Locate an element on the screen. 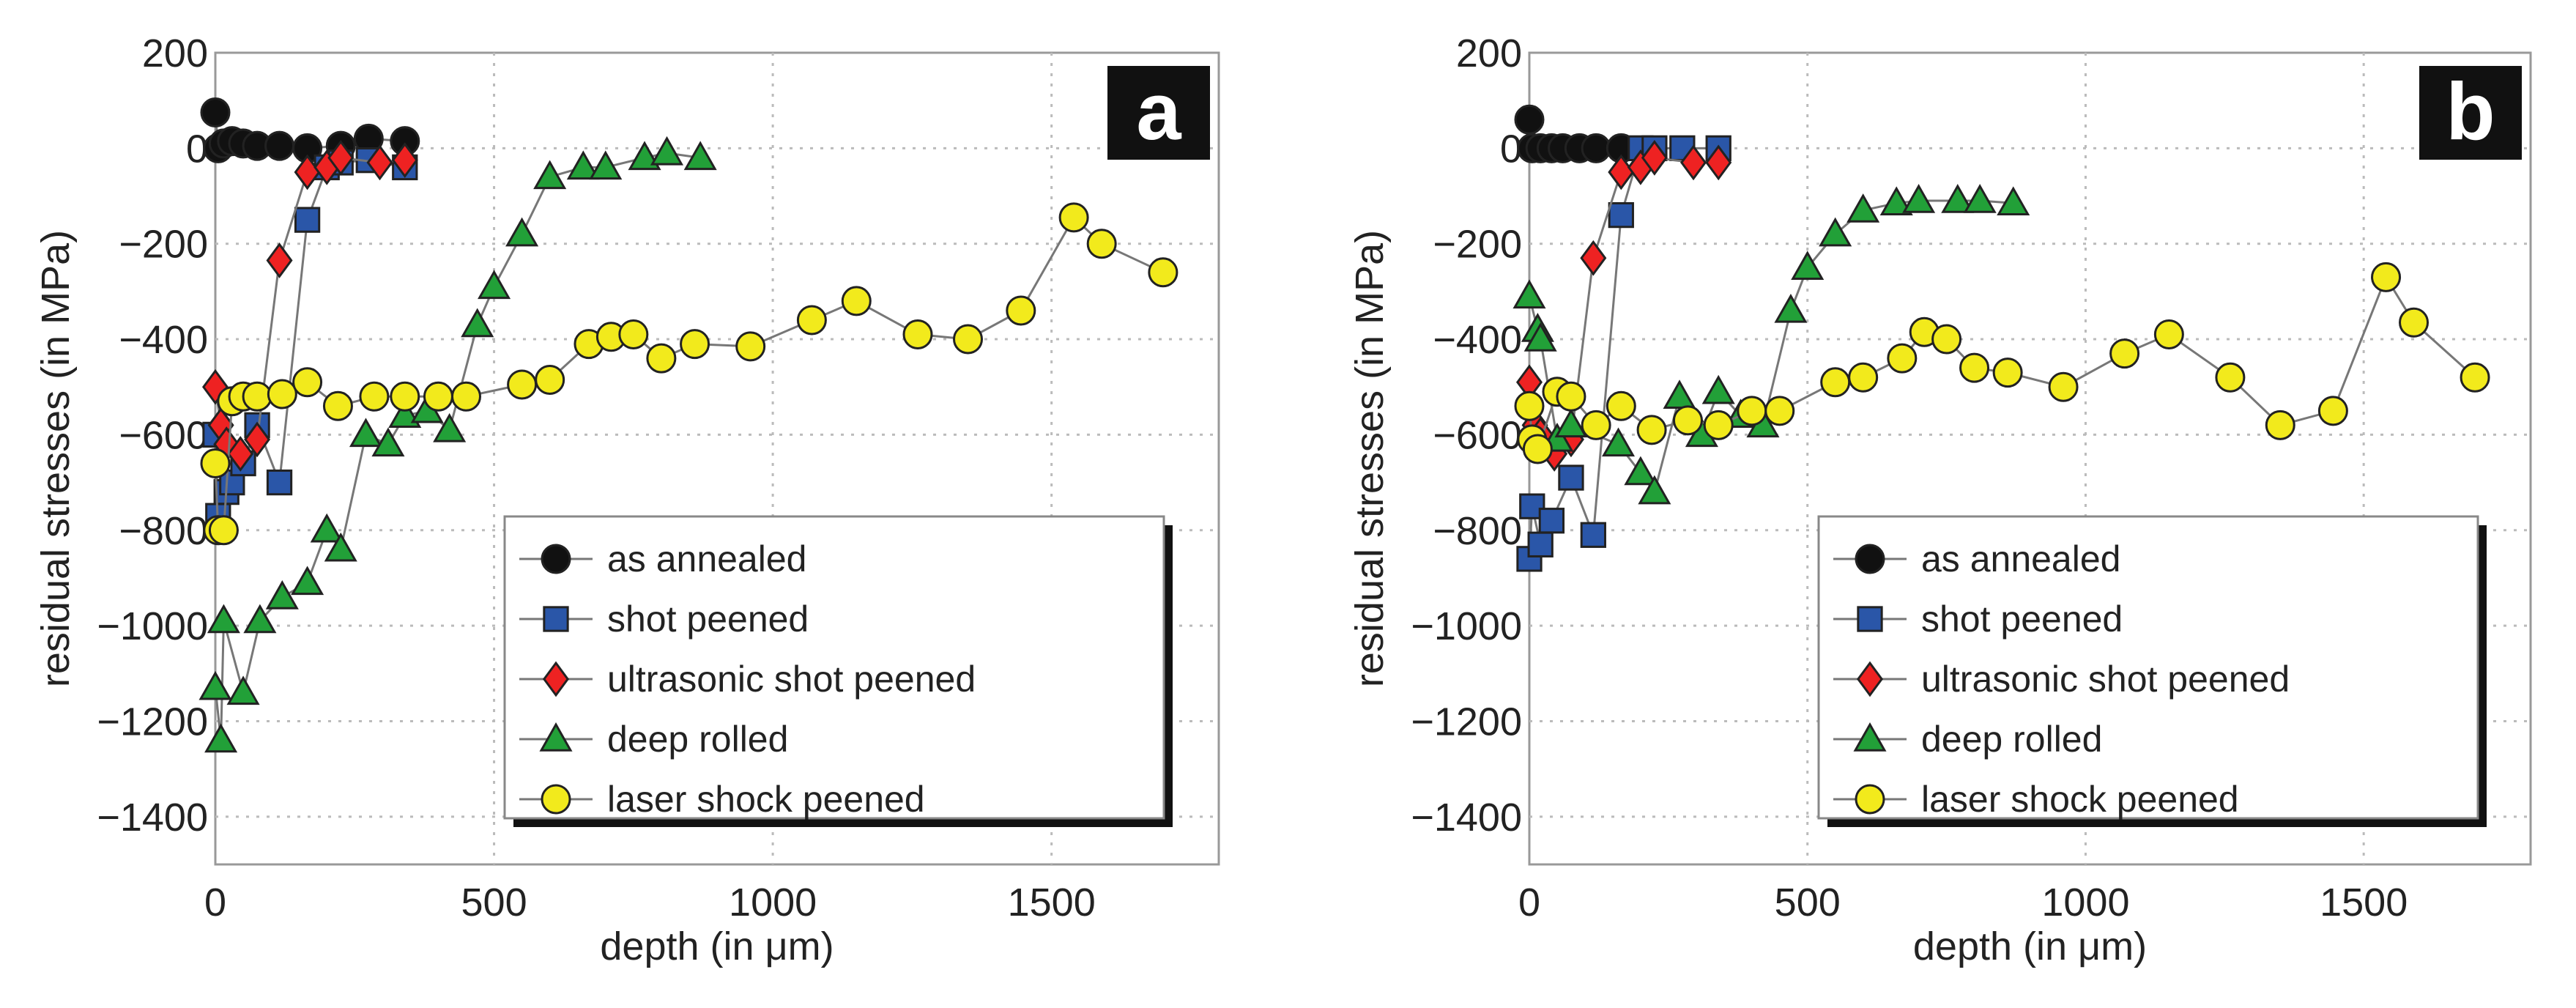  x-tick-label: 1000 is located at coordinates (2085, 902).